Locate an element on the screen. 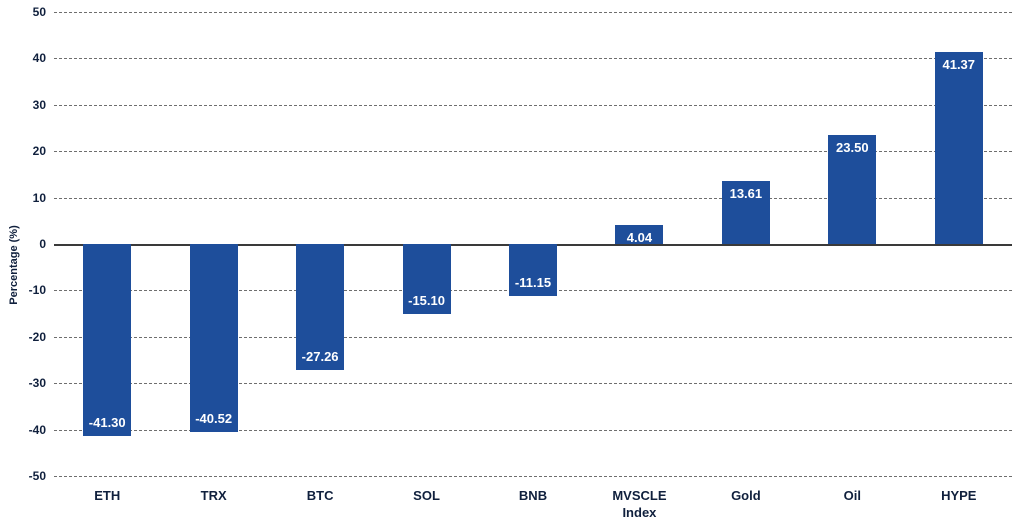  y-tick-label: 30 is located at coordinates (39, 104).